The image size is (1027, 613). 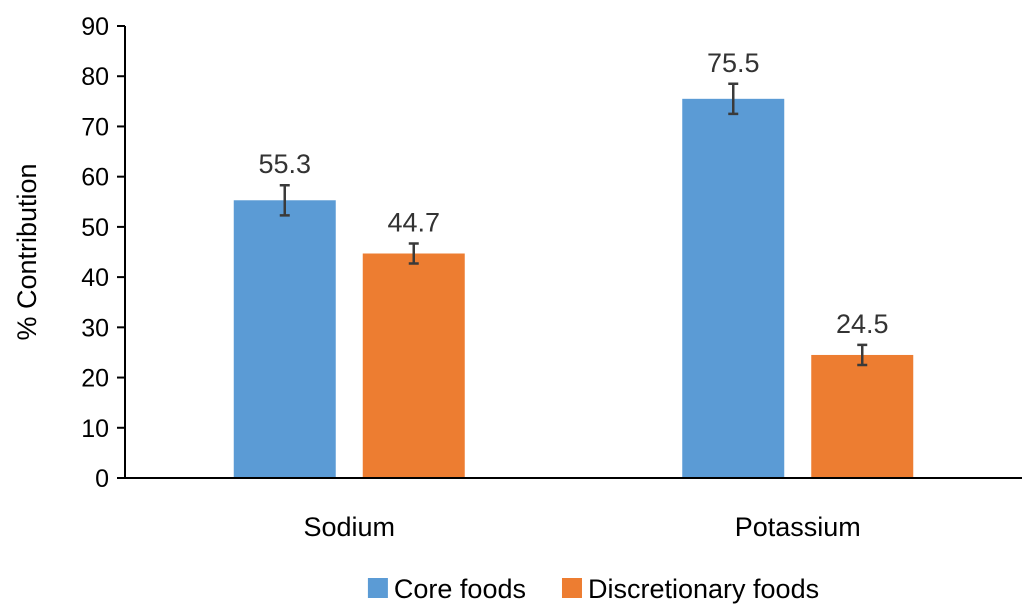 I want to click on bar-discretionary-foods-sodium, so click(x=413, y=365).